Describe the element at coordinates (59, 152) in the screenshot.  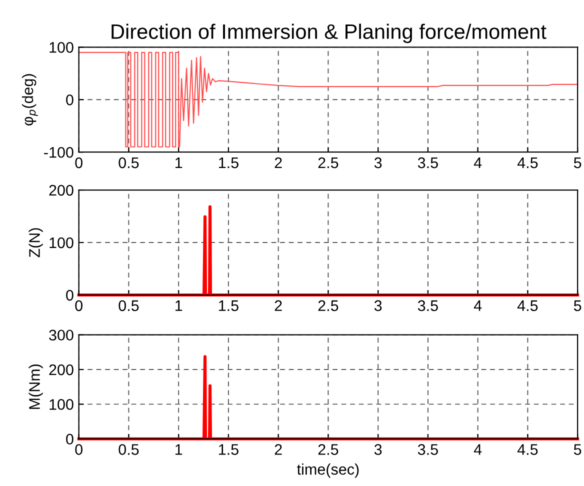
I see `y-tick-label: -100` at that location.